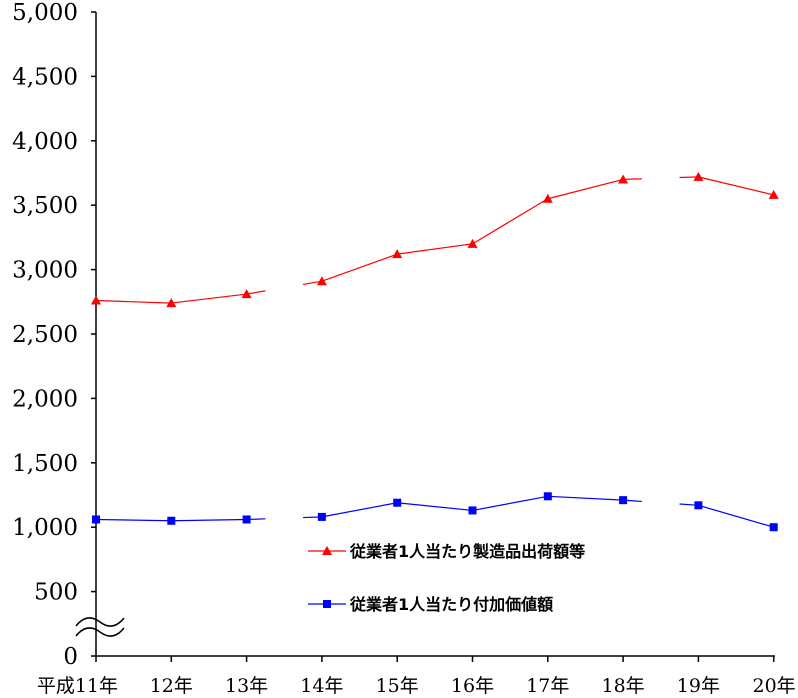  I want to click on y-tick-label: 4,000, so click(45, 142).